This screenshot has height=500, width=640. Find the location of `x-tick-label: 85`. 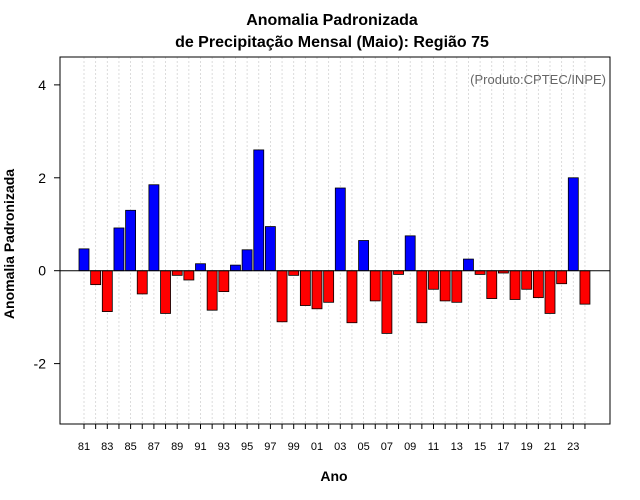

x-tick-label: 85 is located at coordinates (130, 447).